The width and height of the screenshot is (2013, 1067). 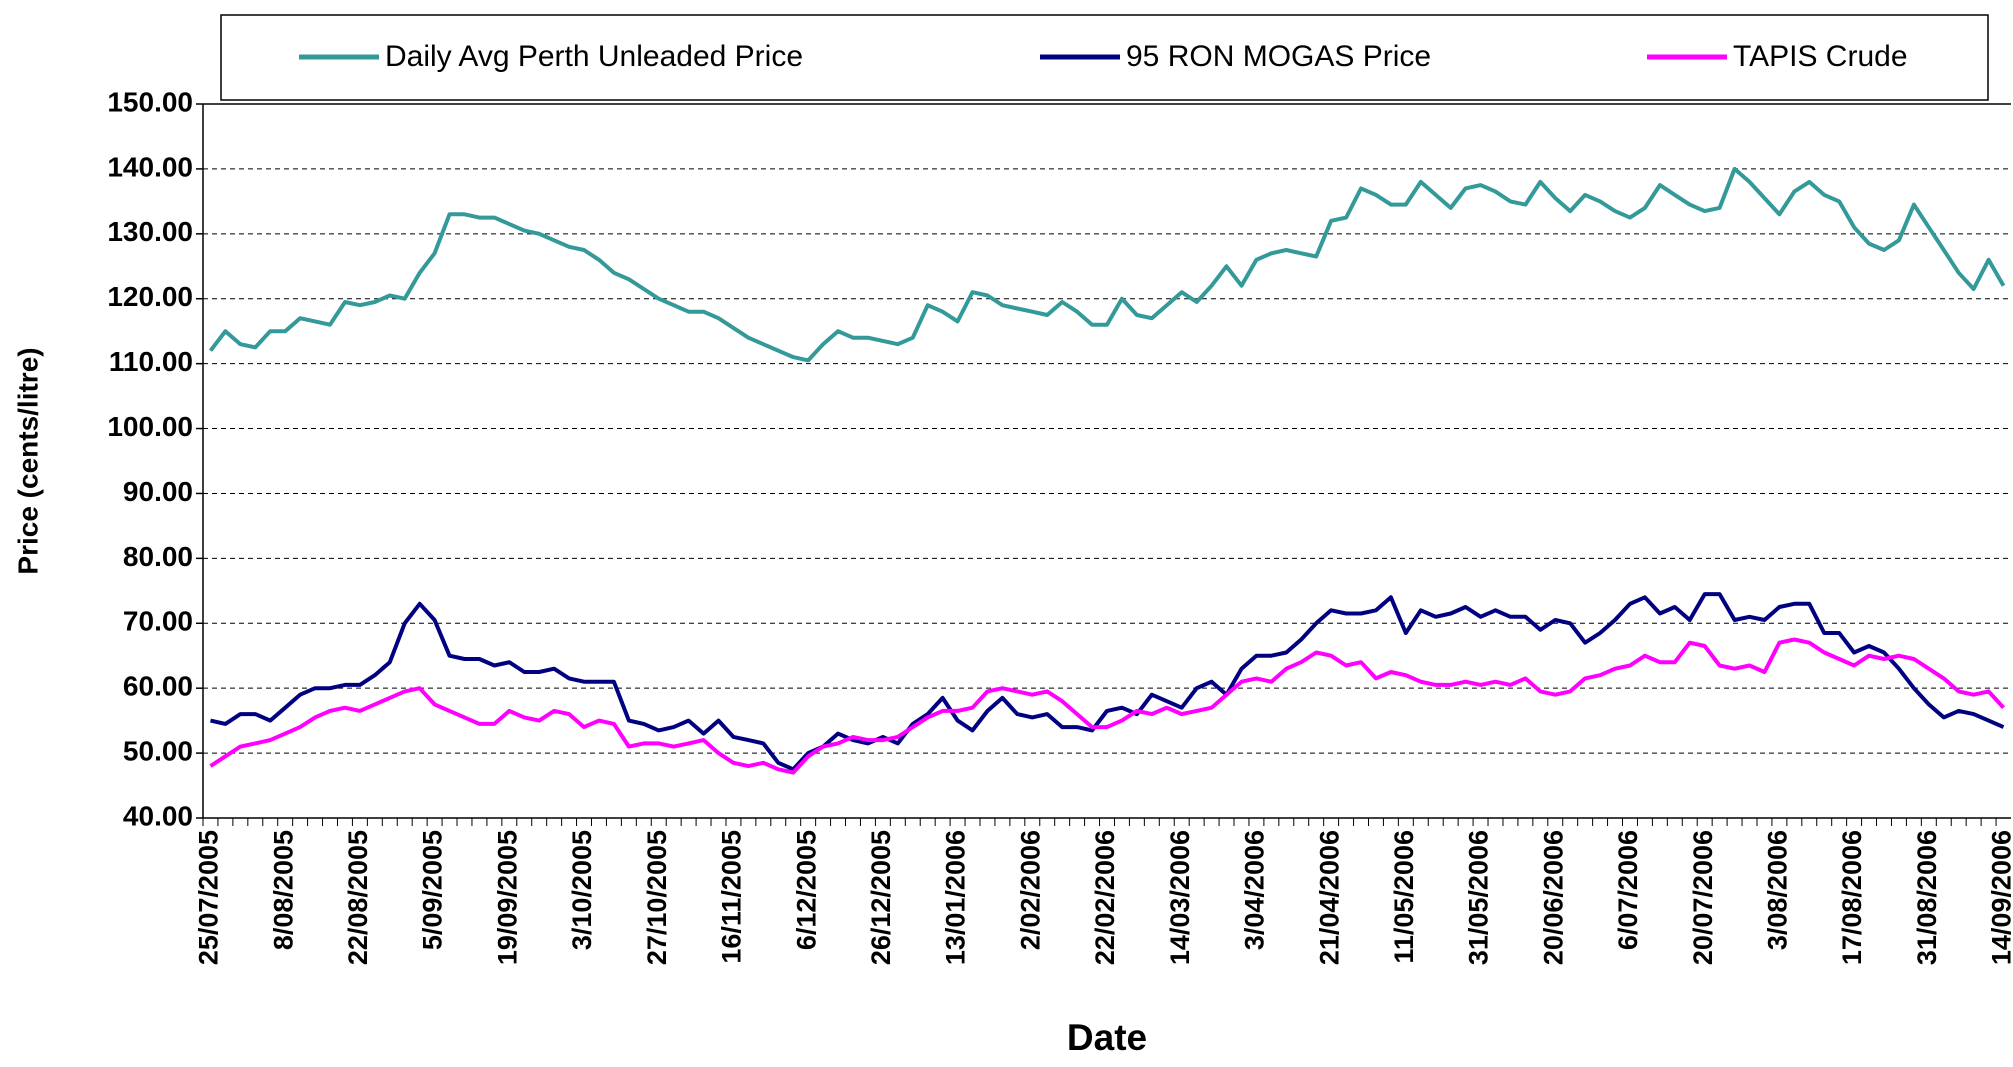 What do you see at coordinates (1255, 890) in the screenshot?
I see `x-tick-label: 3/04/2006` at bounding box center [1255, 890].